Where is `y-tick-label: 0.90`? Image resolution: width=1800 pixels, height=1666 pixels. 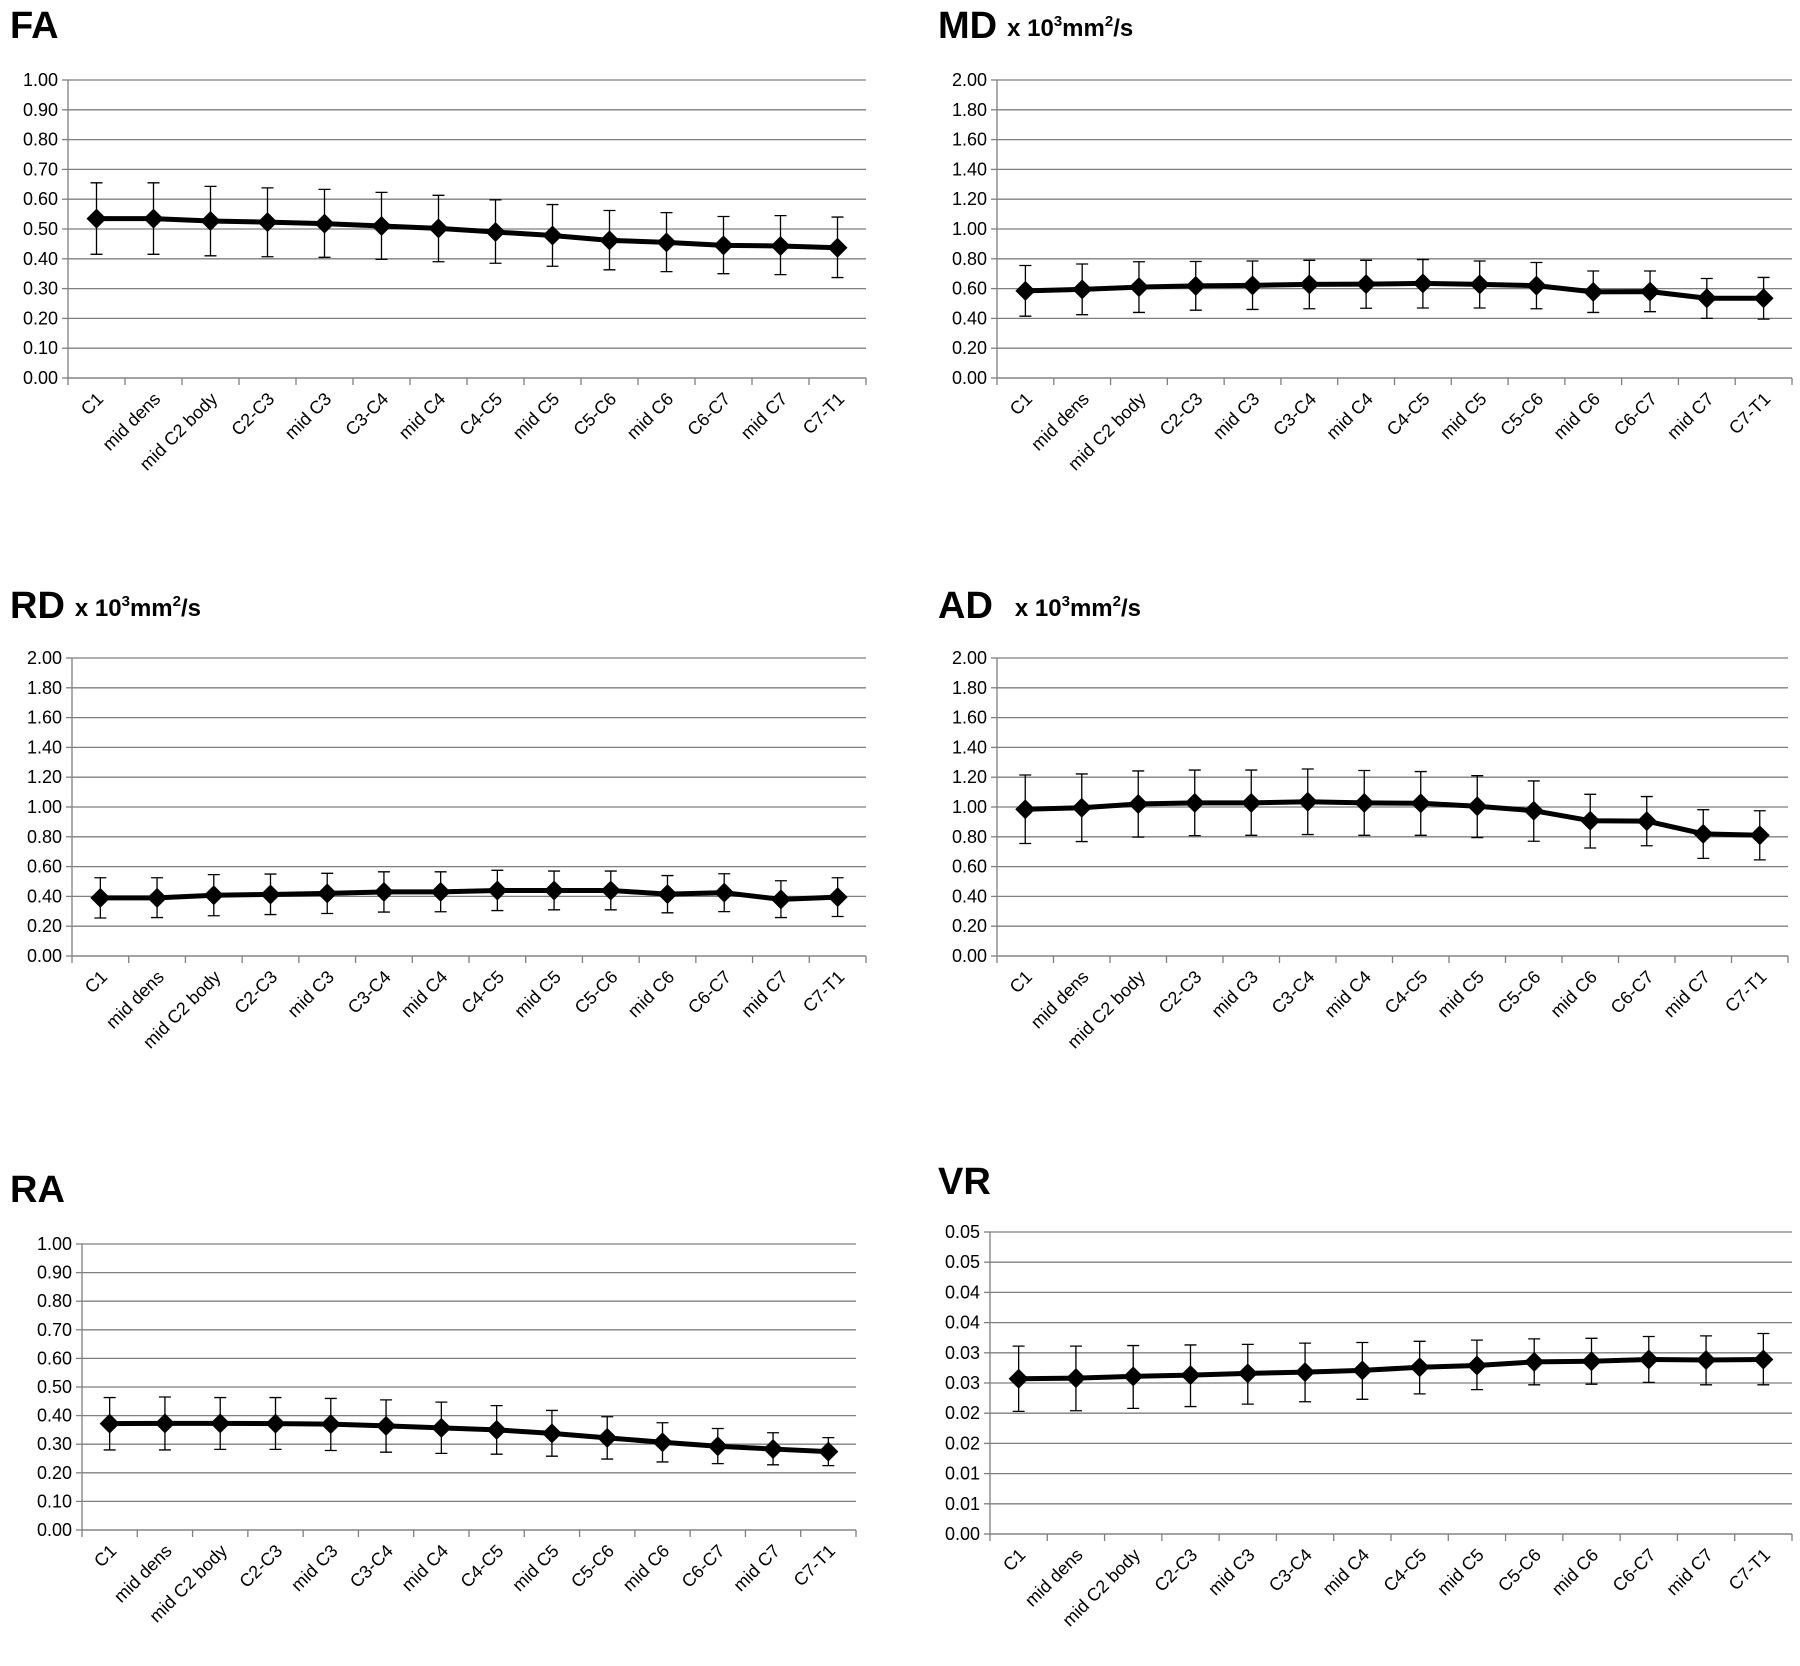 y-tick-label: 0.90 is located at coordinates (54, 1273).